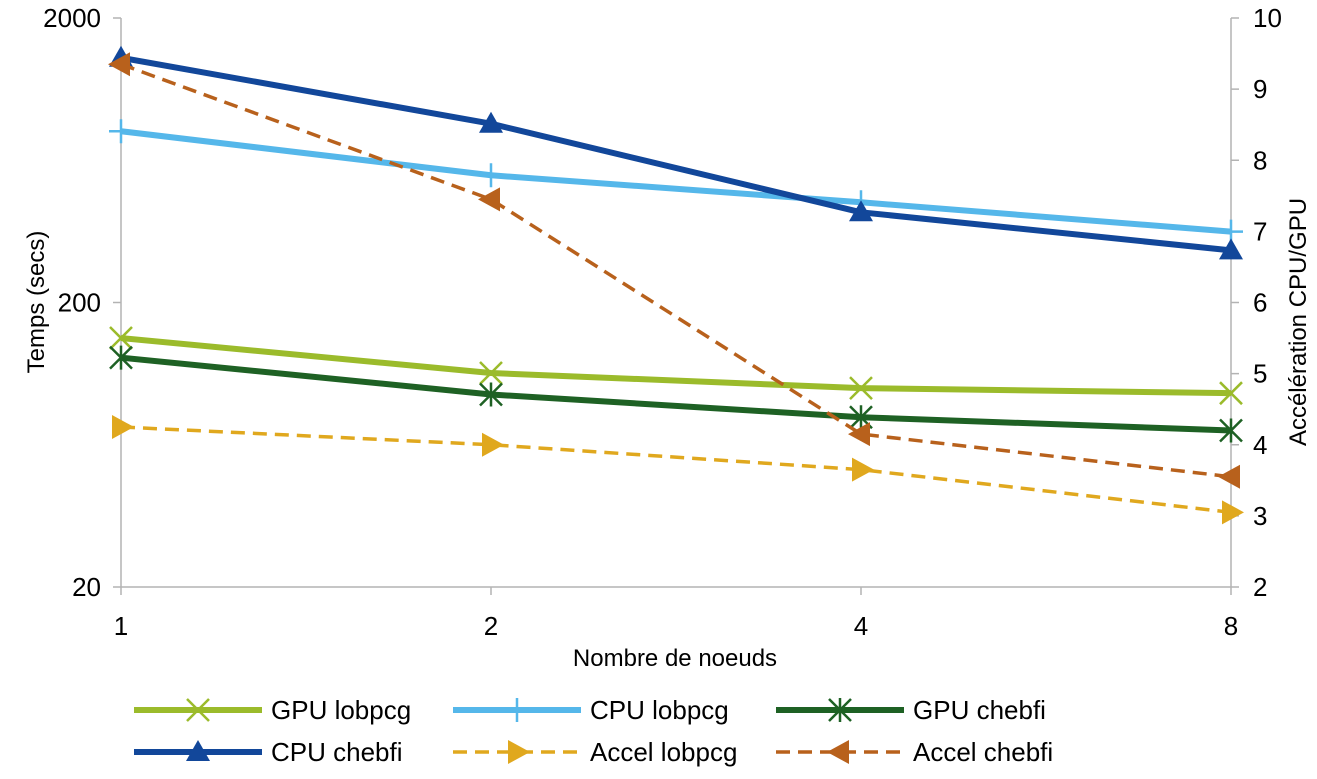  What do you see at coordinates (675, 658) in the screenshot?
I see `x-axis-title: Nombre de noeuds` at bounding box center [675, 658].